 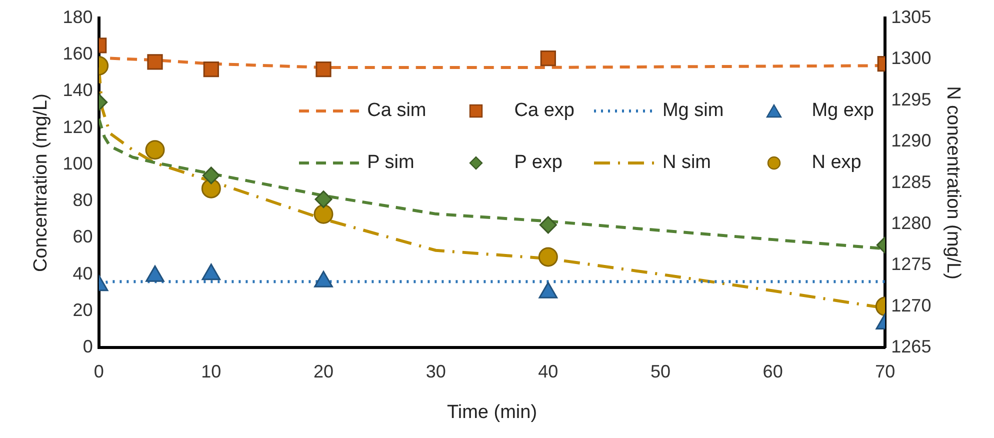 I want to click on y2-tick-label: 1270, so click(x=911, y=305).